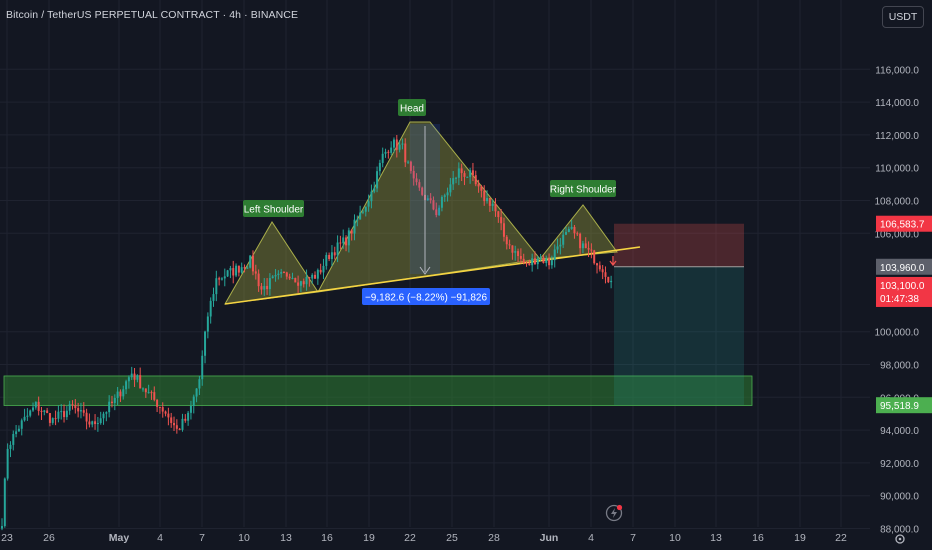 The image size is (932, 550). Describe the element at coordinates (583, 188) in the screenshot. I see `right-shoulder-label: Right Shoulder` at that location.